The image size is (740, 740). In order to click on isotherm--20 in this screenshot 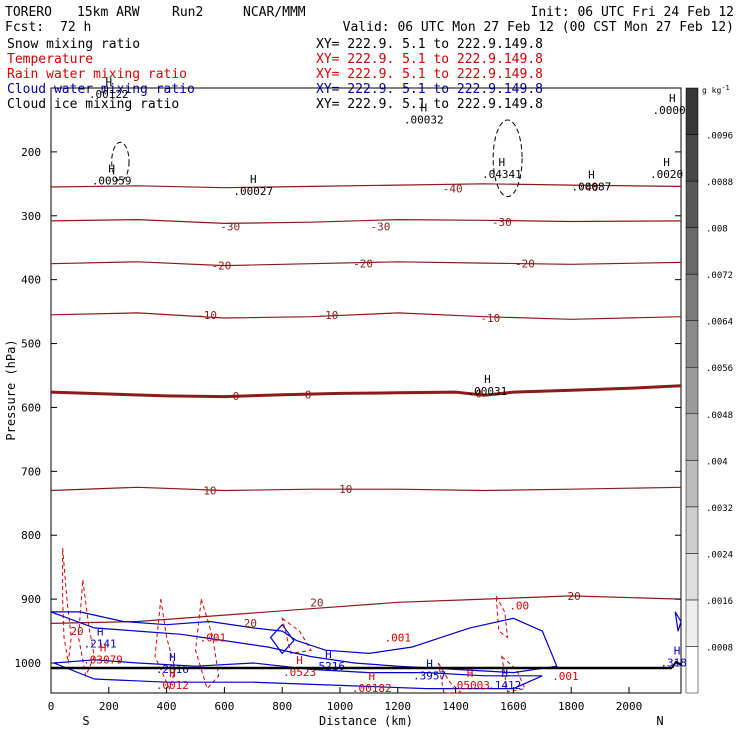, I will do `click(366, 264)`.